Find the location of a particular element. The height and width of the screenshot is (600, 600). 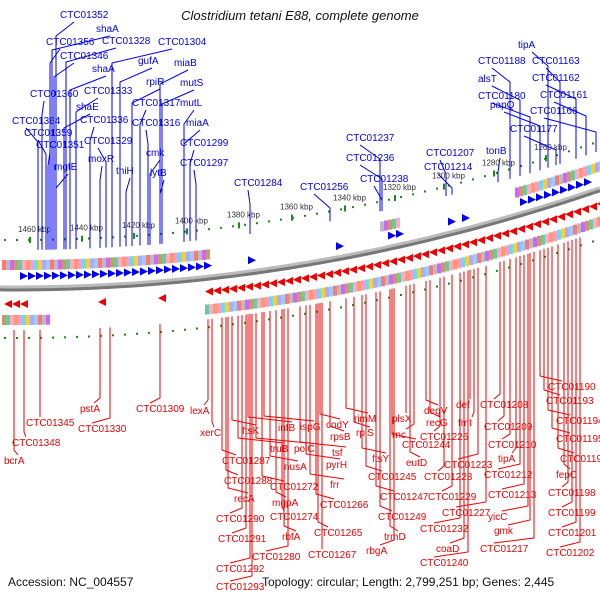

reverse-gene-label: pyrH is located at coordinates (336, 465).